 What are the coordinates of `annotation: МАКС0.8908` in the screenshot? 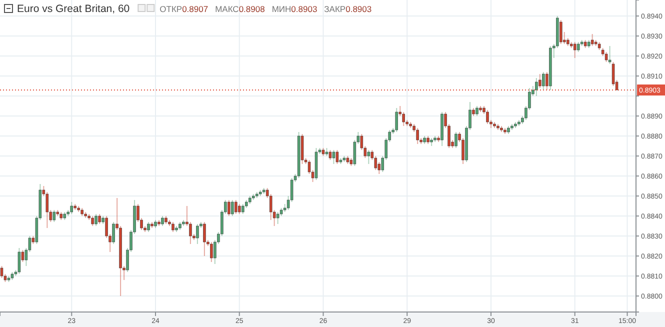 It's located at (240, 9).